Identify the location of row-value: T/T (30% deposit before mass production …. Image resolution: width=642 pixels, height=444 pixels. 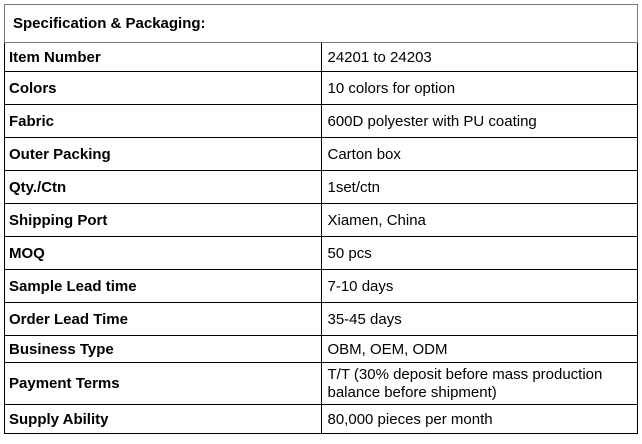
(479, 383).